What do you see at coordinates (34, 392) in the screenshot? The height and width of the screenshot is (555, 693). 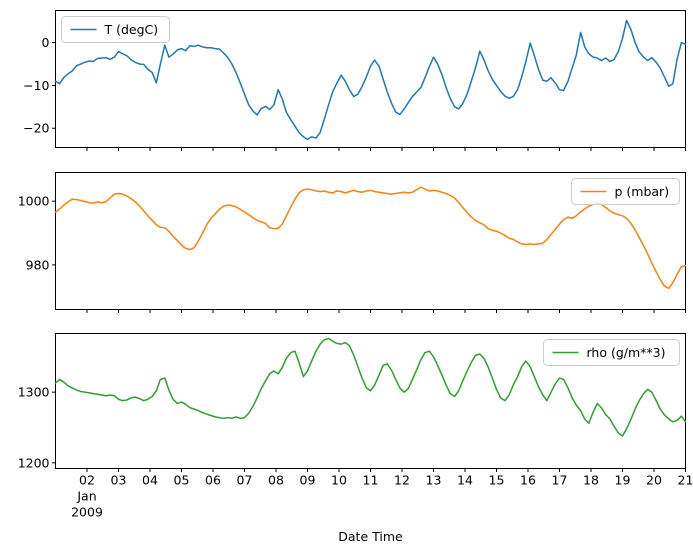 I see `ytick-label: 1300` at bounding box center [34, 392].